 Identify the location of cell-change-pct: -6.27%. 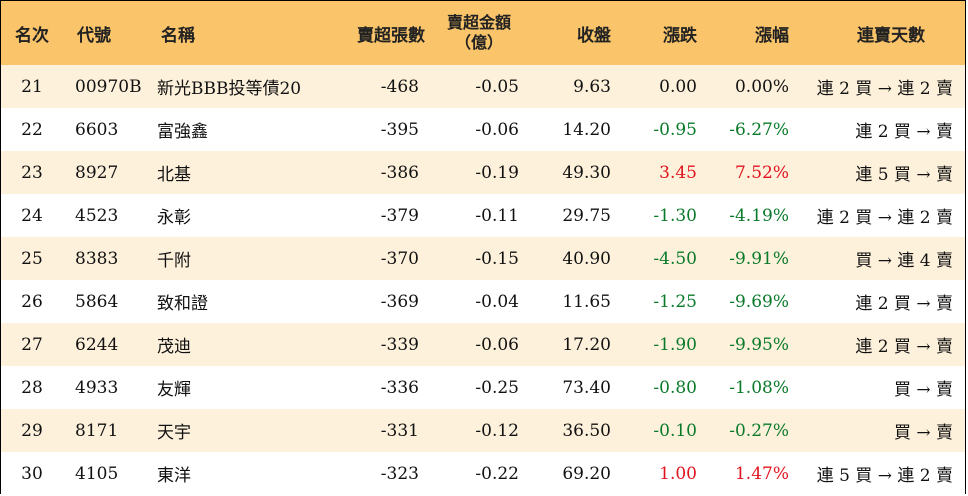
(759, 129).